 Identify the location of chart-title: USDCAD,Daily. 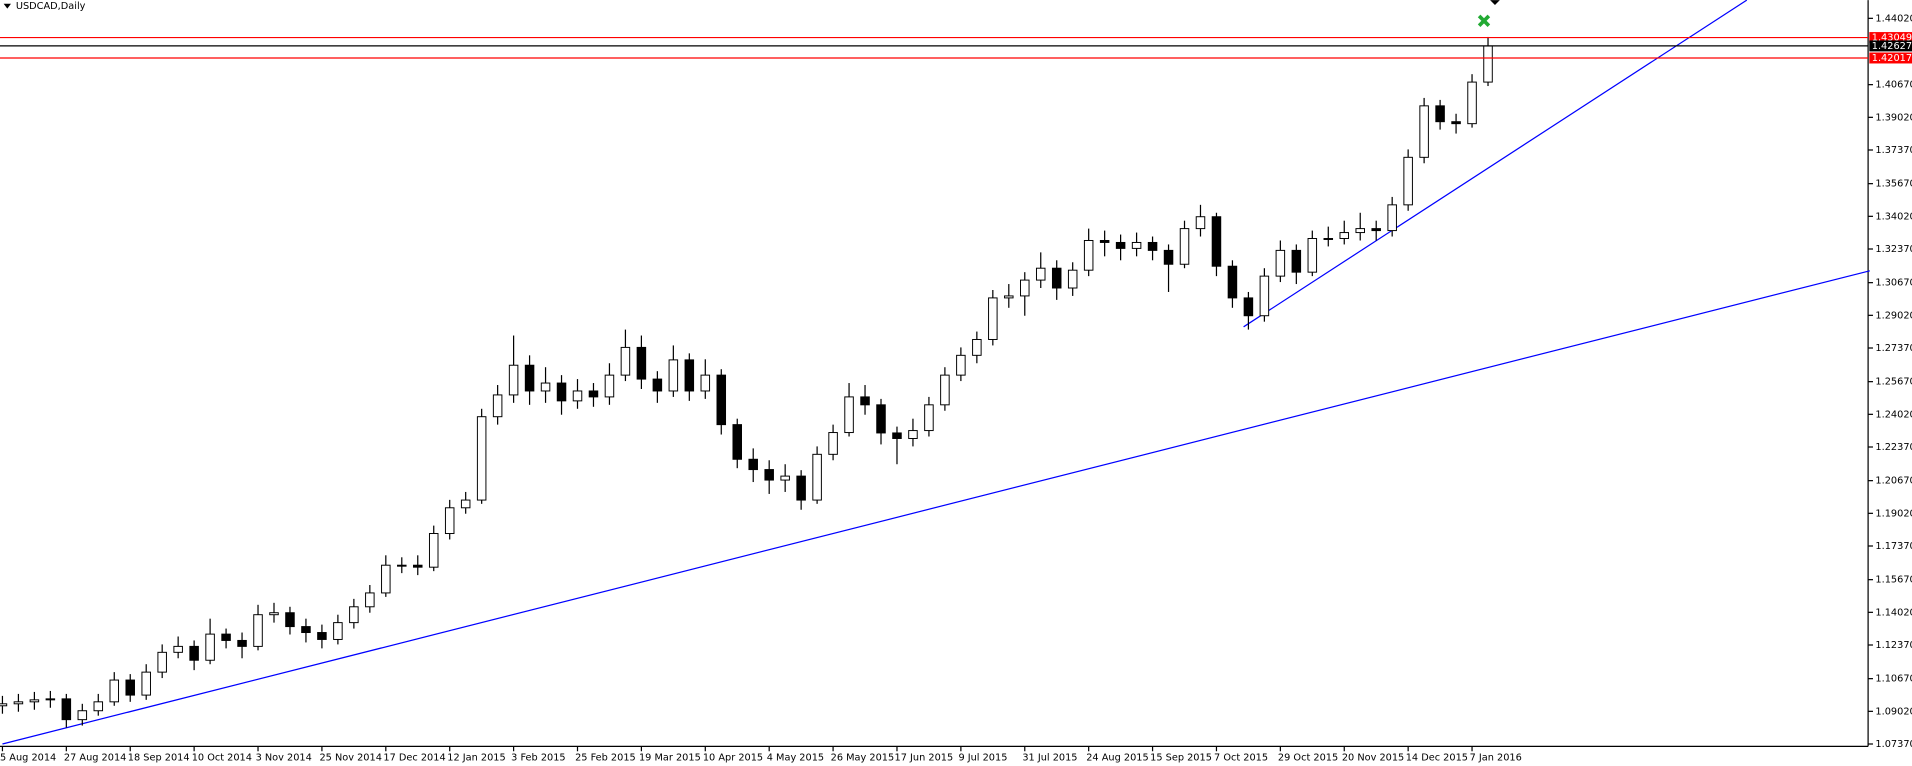
(51, 6).